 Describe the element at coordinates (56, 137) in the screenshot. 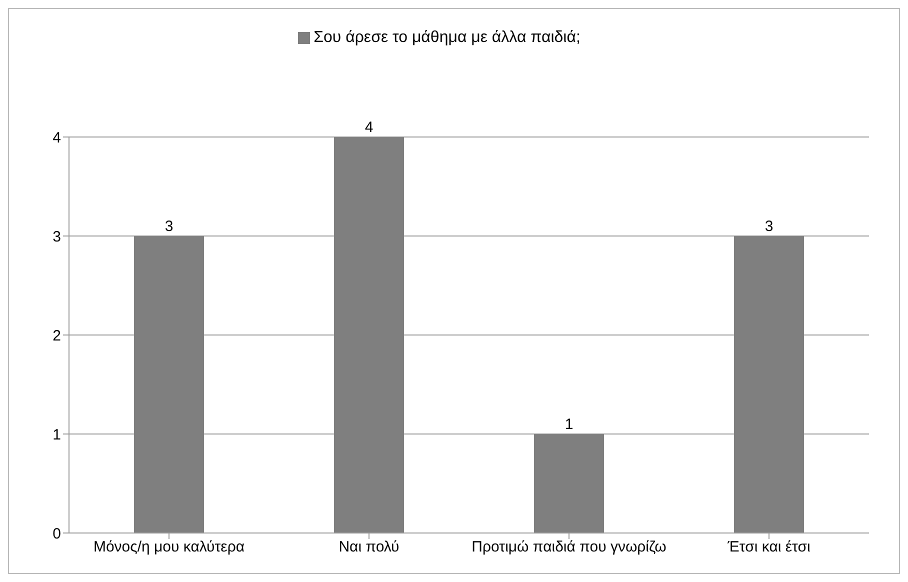

I see `y-tick-label: 4` at that location.